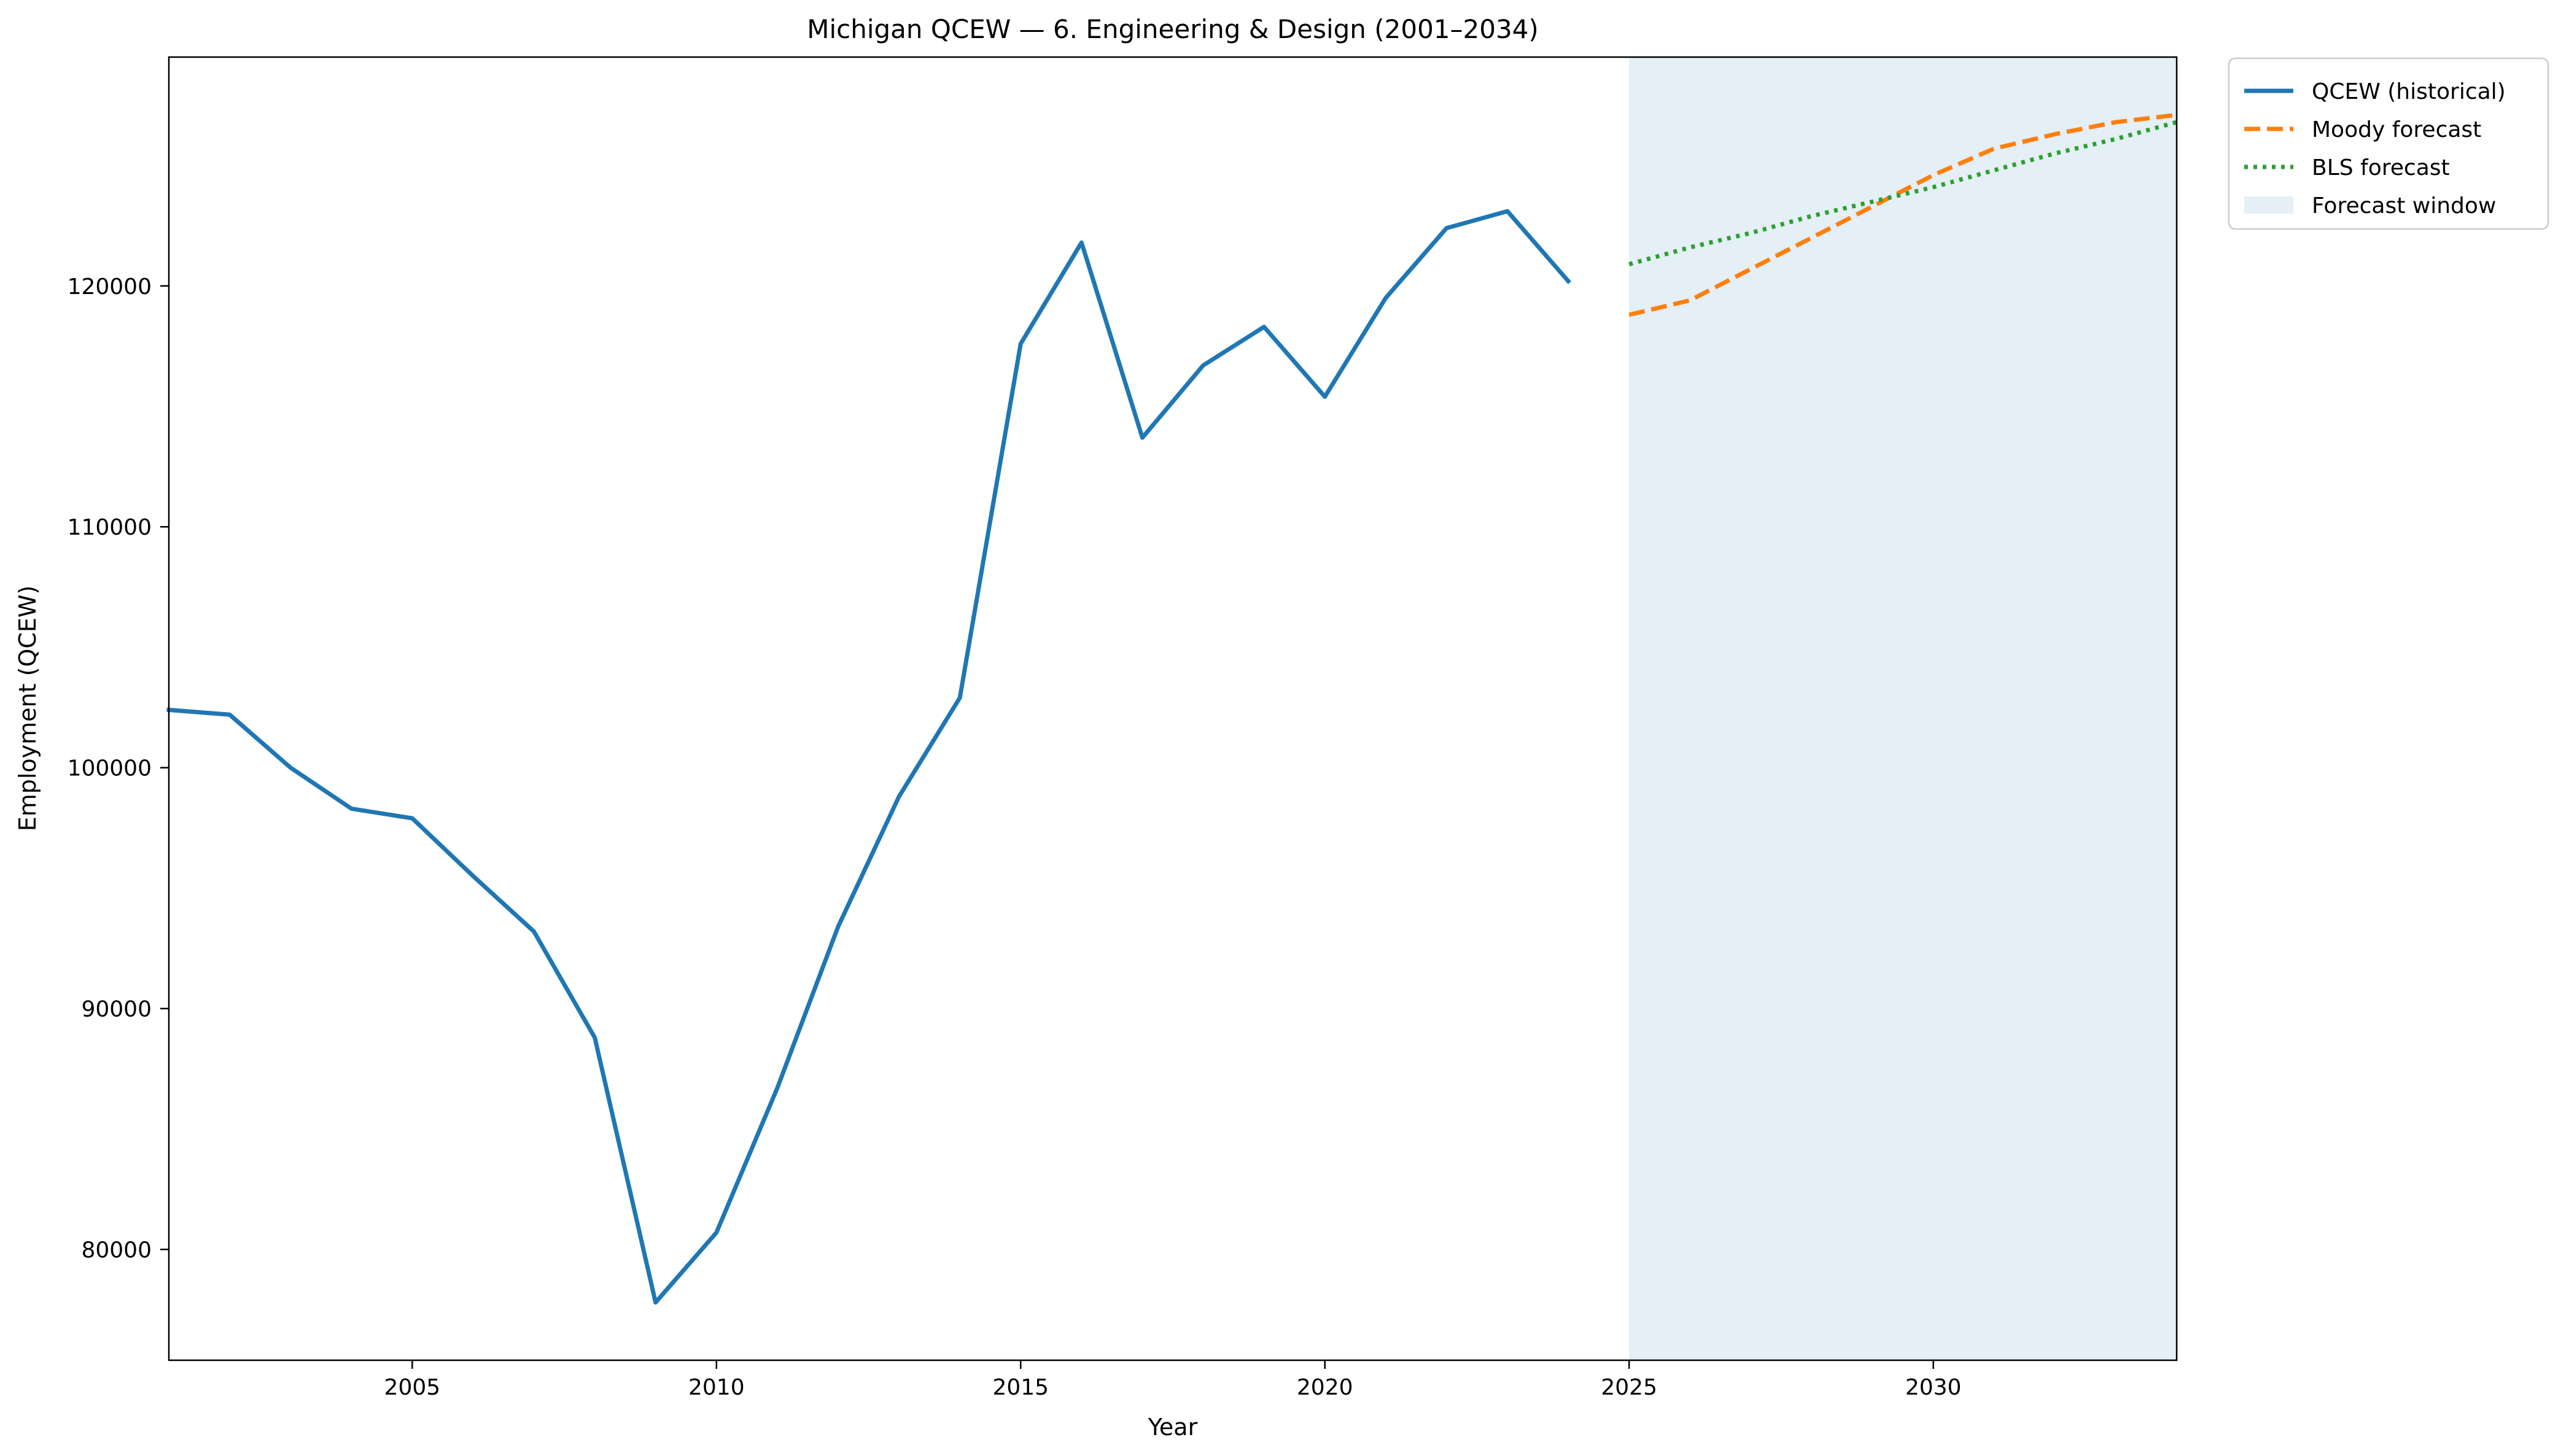 The height and width of the screenshot is (1456, 2558). I want to click on x-tick-label: 2030, so click(1933, 1387).